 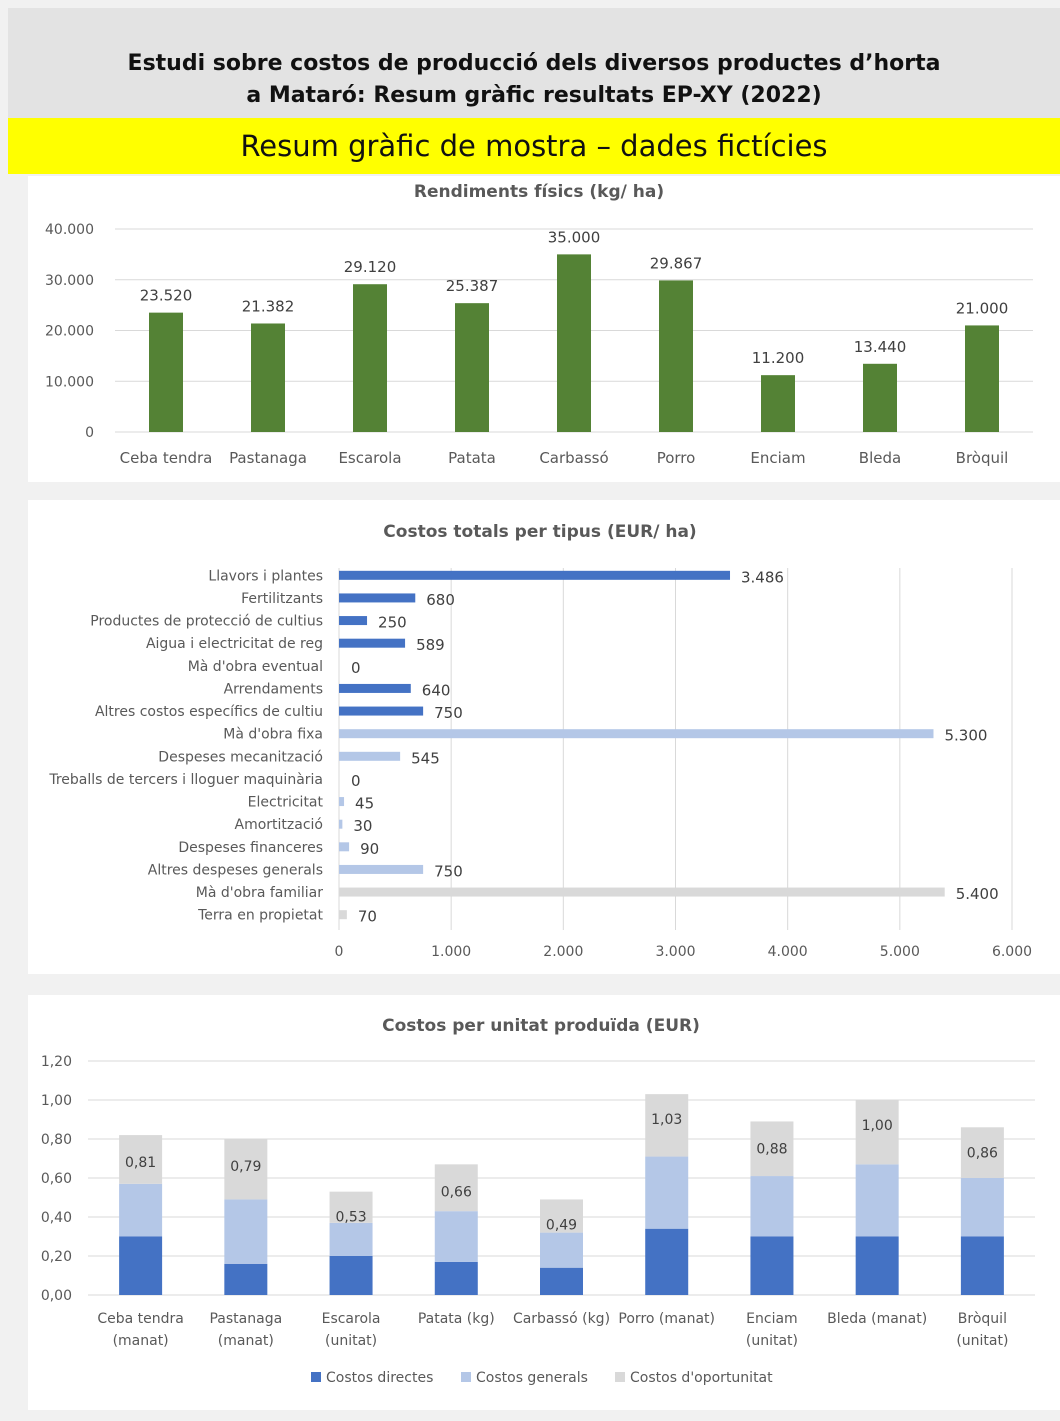 What do you see at coordinates (286, 803) in the screenshot?
I see `y-tick-label: Electricitat` at bounding box center [286, 803].